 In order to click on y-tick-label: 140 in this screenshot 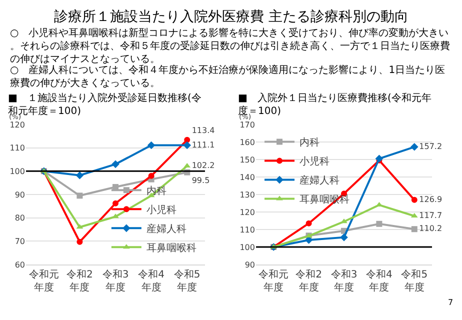, I will do `click(247, 177)`.